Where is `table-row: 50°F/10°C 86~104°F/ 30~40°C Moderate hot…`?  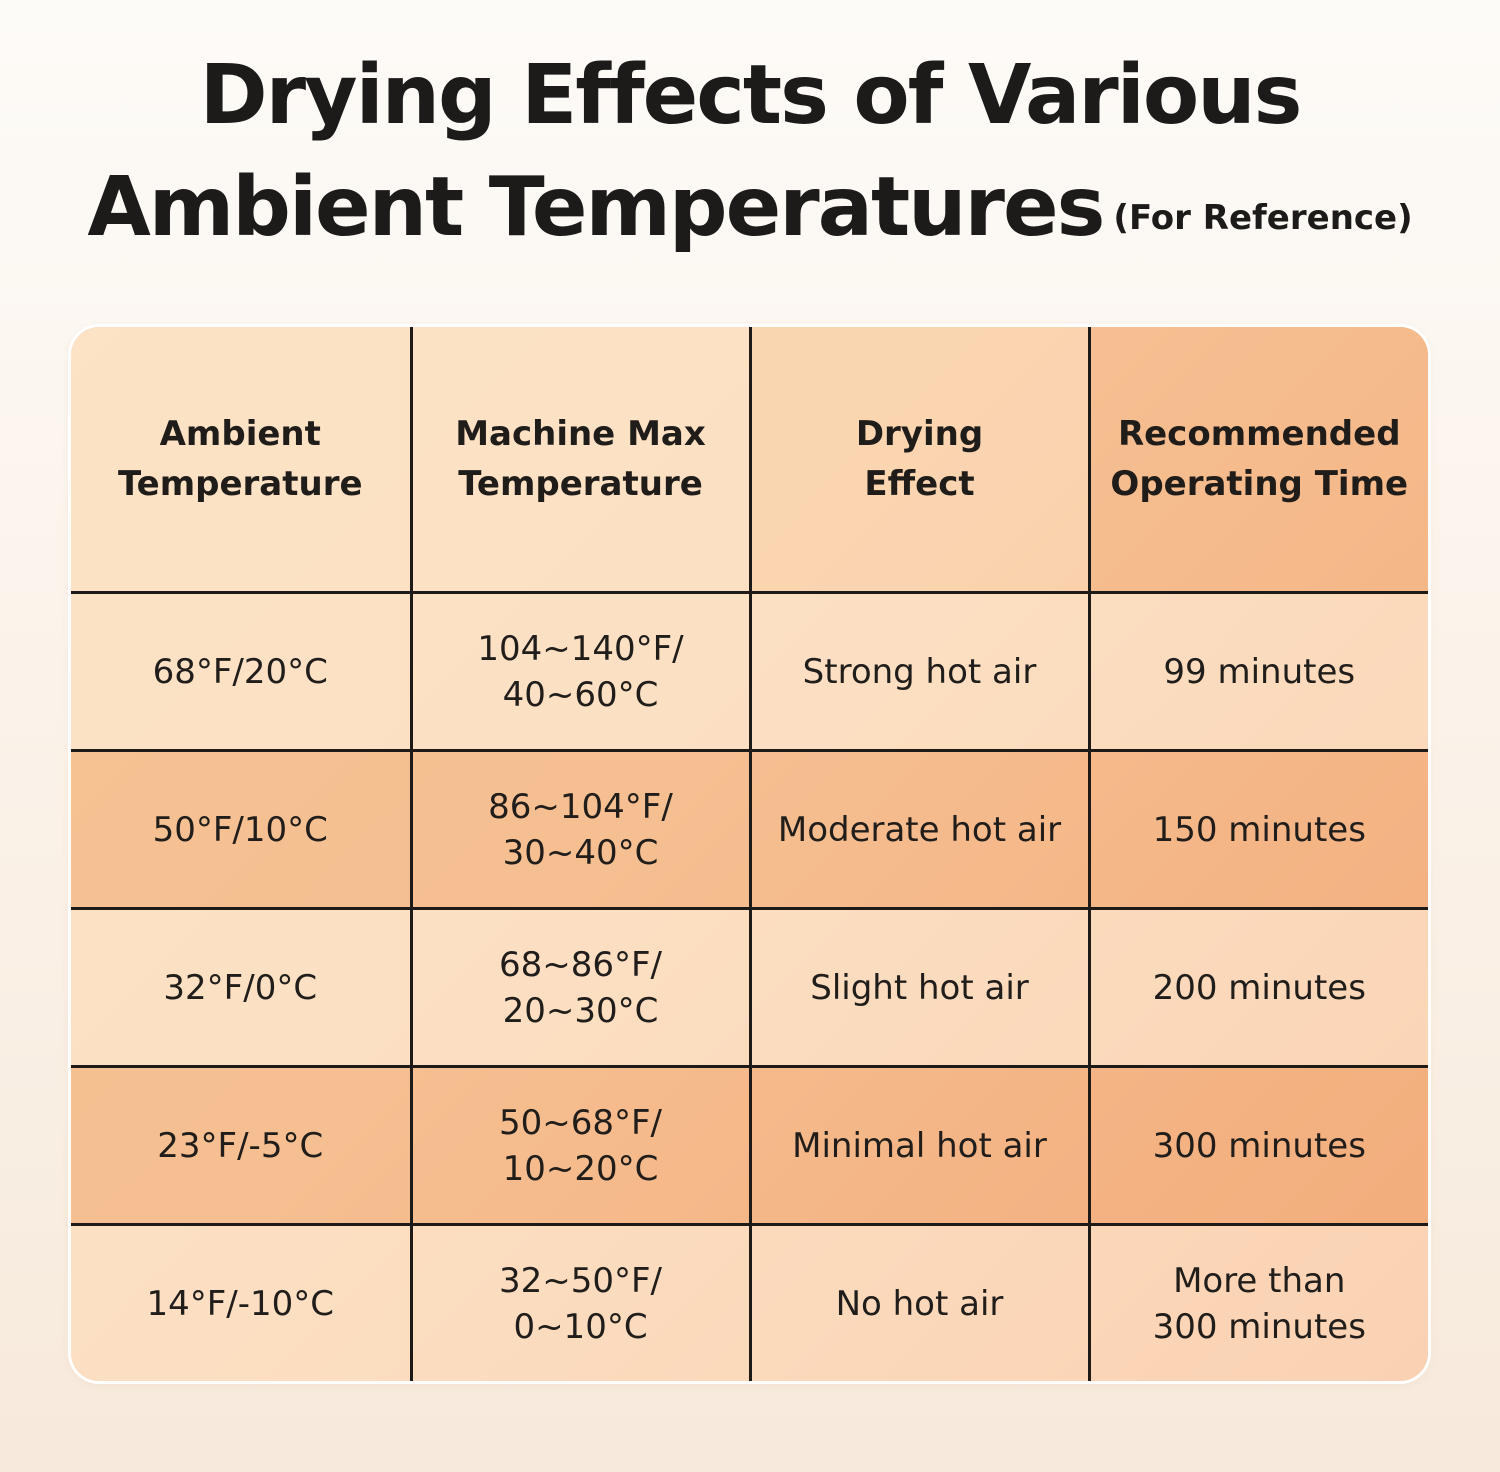 table-row: 50°F/10°C 86~104°F/ 30~40°C Moderate hot… is located at coordinates (749, 829).